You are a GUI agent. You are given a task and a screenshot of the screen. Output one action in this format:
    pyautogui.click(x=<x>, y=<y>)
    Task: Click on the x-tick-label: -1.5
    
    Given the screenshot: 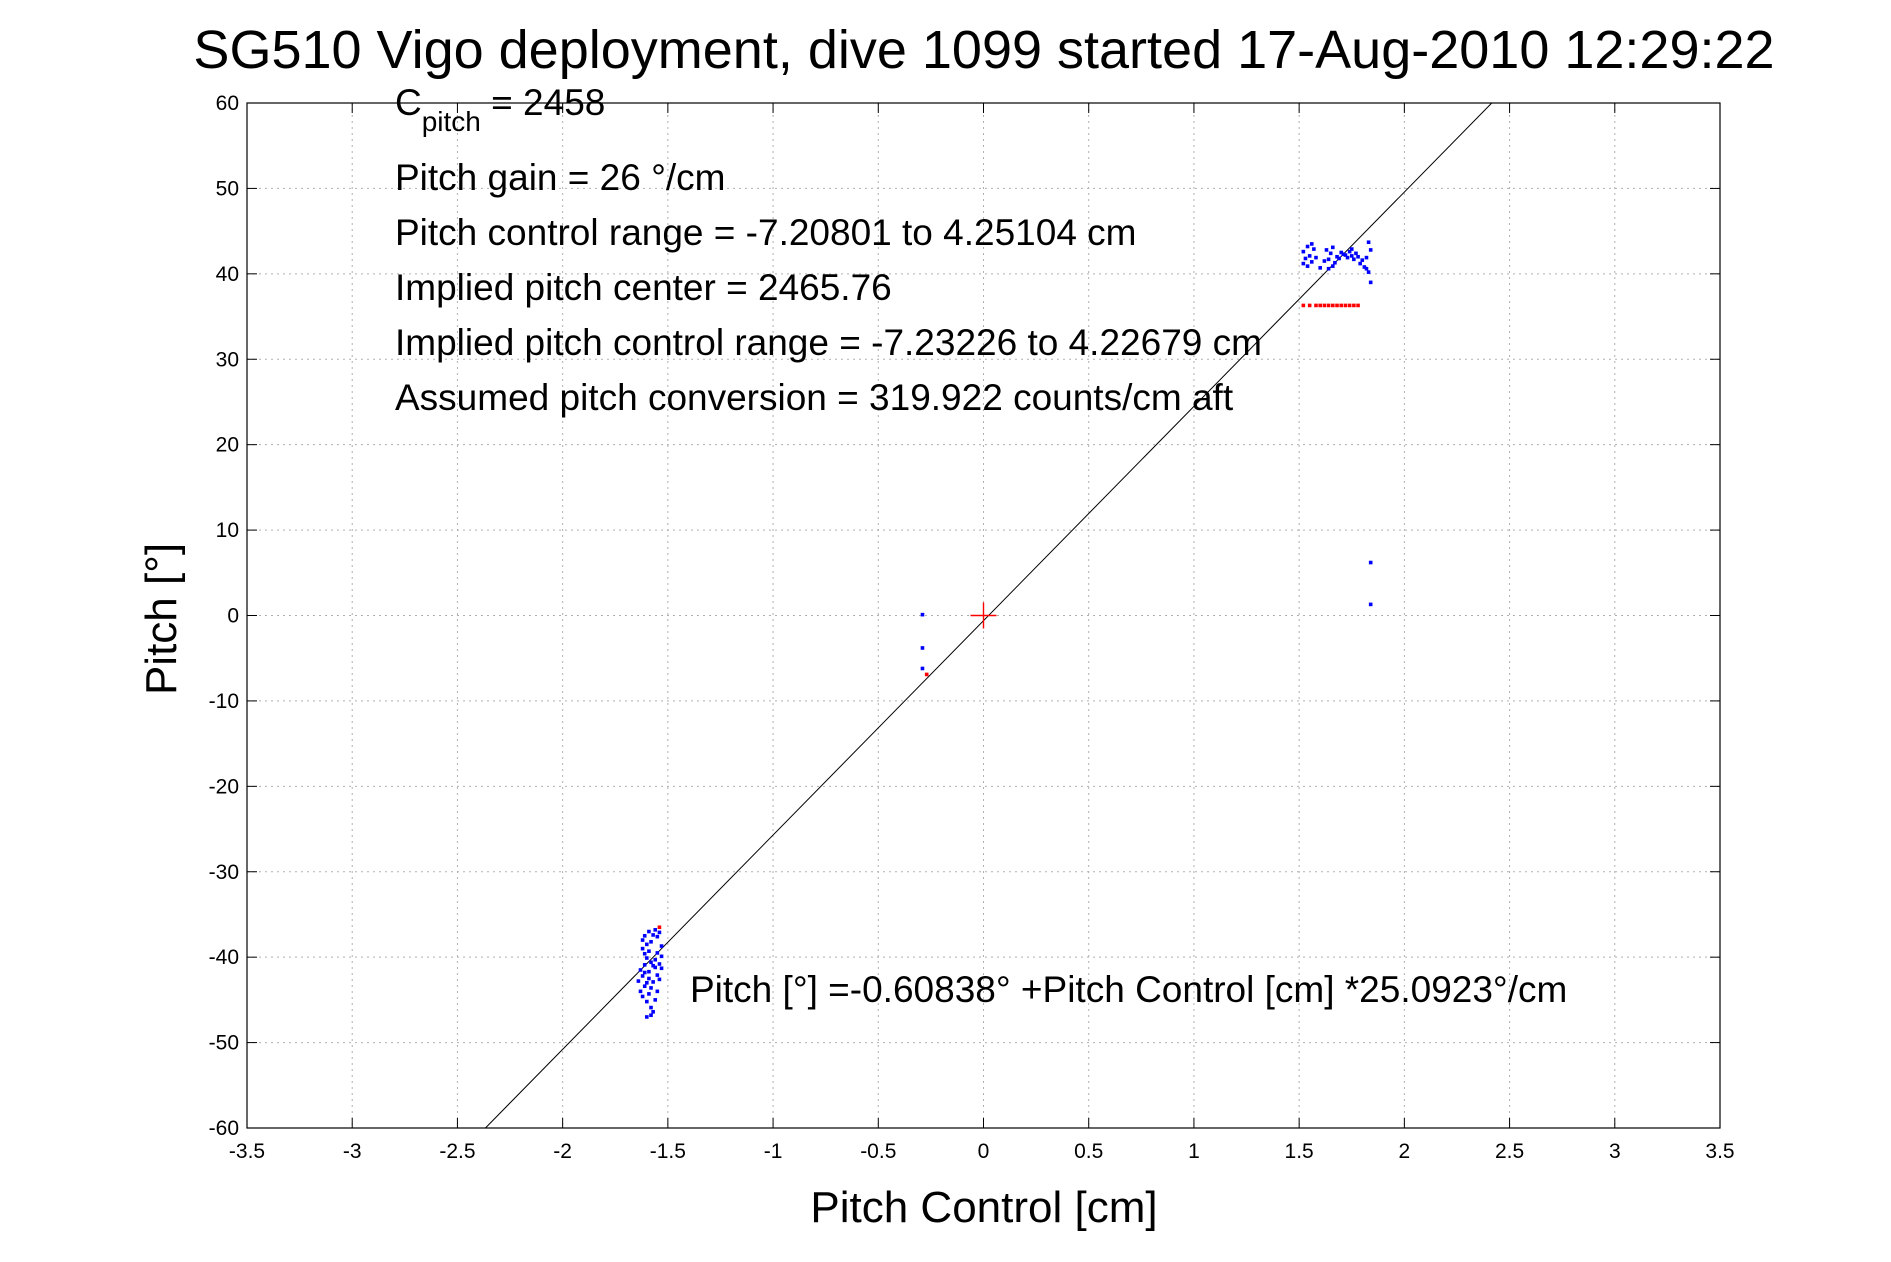 What is the action you would take?
    pyautogui.click(x=668, y=1151)
    